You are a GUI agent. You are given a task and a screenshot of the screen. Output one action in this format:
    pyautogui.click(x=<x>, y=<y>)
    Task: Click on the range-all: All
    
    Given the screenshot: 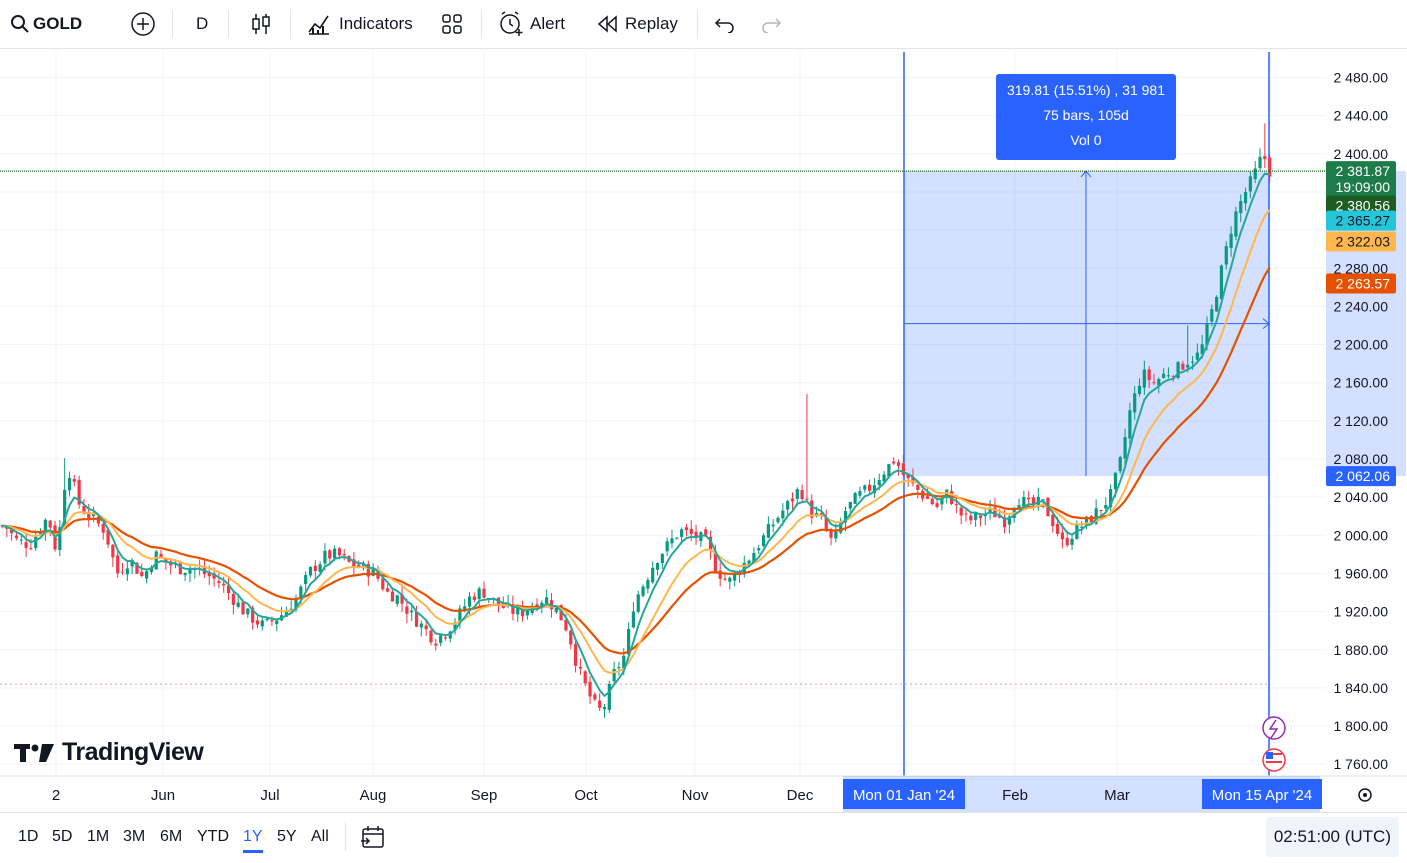 What is the action you would take?
    pyautogui.click(x=320, y=836)
    